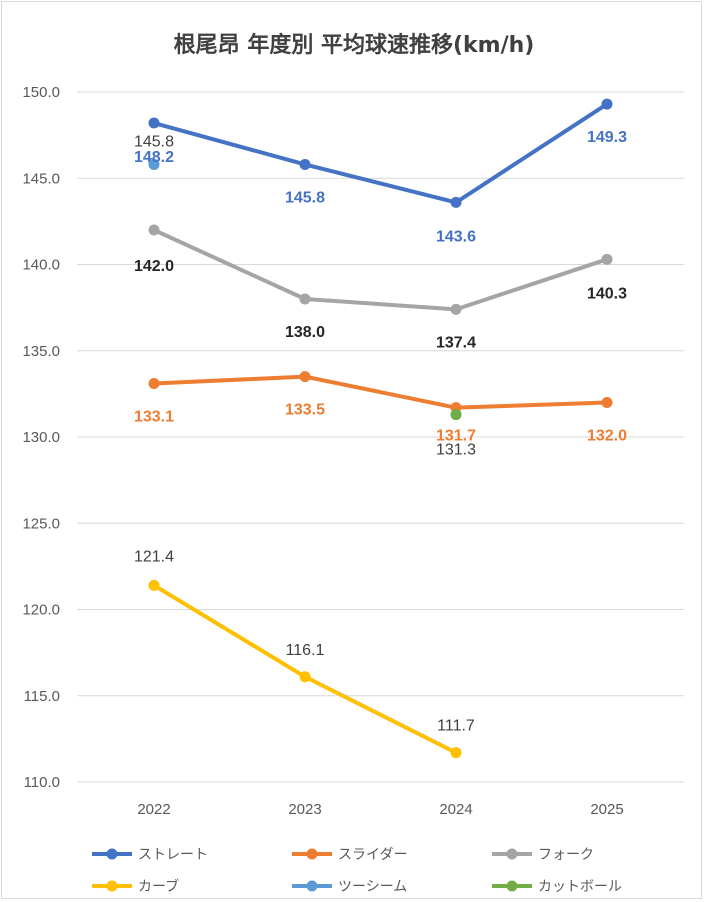 The height and width of the screenshot is (902, 705). I want to click on legend-item: フォーク, so click(543, 855).